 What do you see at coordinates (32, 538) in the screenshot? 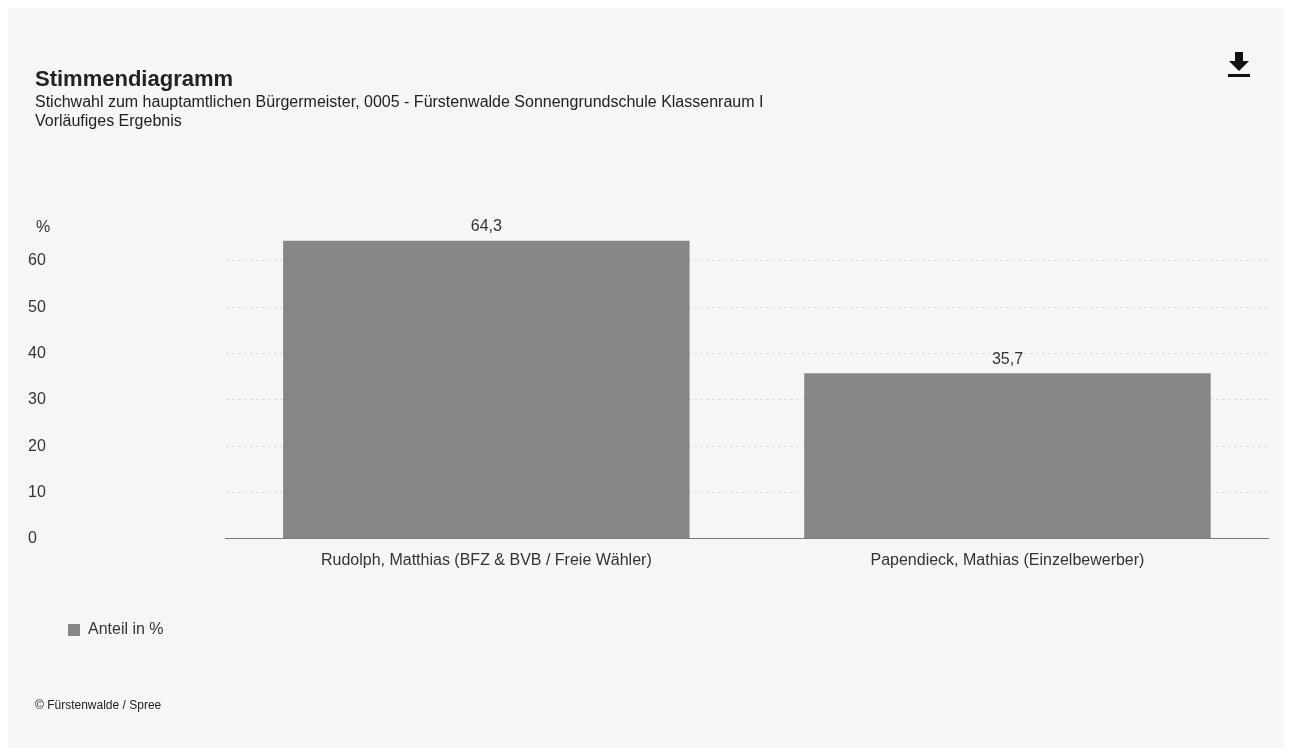
I see `y-tick-label: 0` at bounding box center [32, 538].